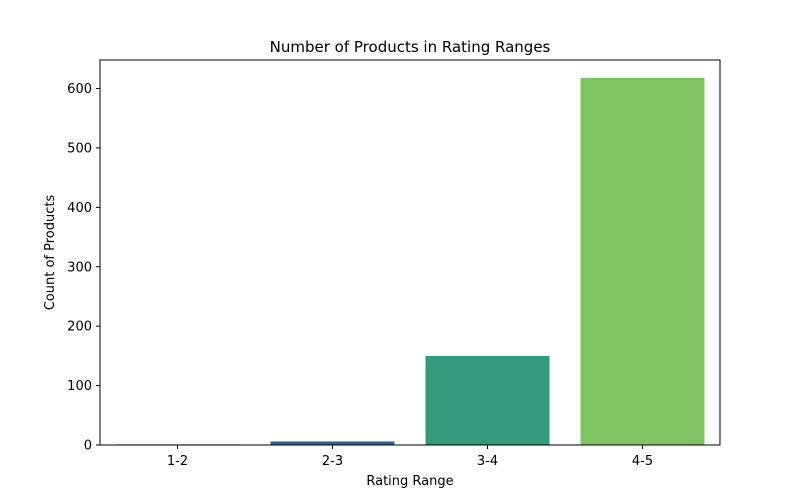 This screenshot has height=500, width=800. What do you see at coordinates (79, 327) in the screenshot?
I see `y-tick-label: 200` at bounding box center [79, 327].